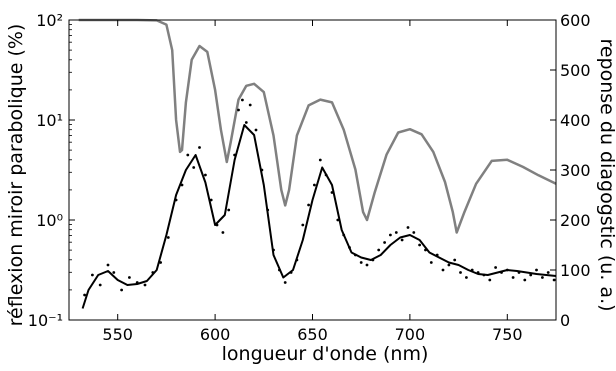 Image resolution: width=616 pixels, height=371 pixels. Describe the element at coordinates (410, 334) in the screenshot. I see `x-tick-label: 700` at that location.